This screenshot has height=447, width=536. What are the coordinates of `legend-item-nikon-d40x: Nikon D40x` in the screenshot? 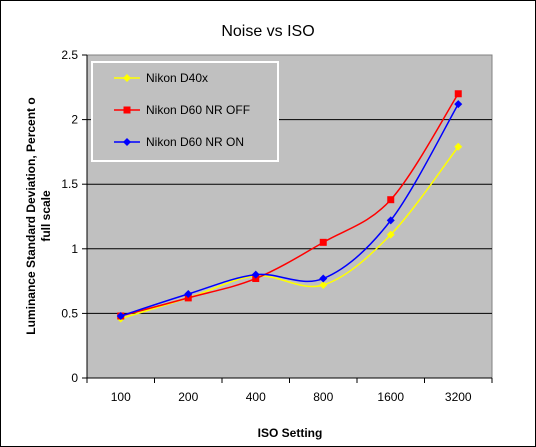 It's located at (161, 78).